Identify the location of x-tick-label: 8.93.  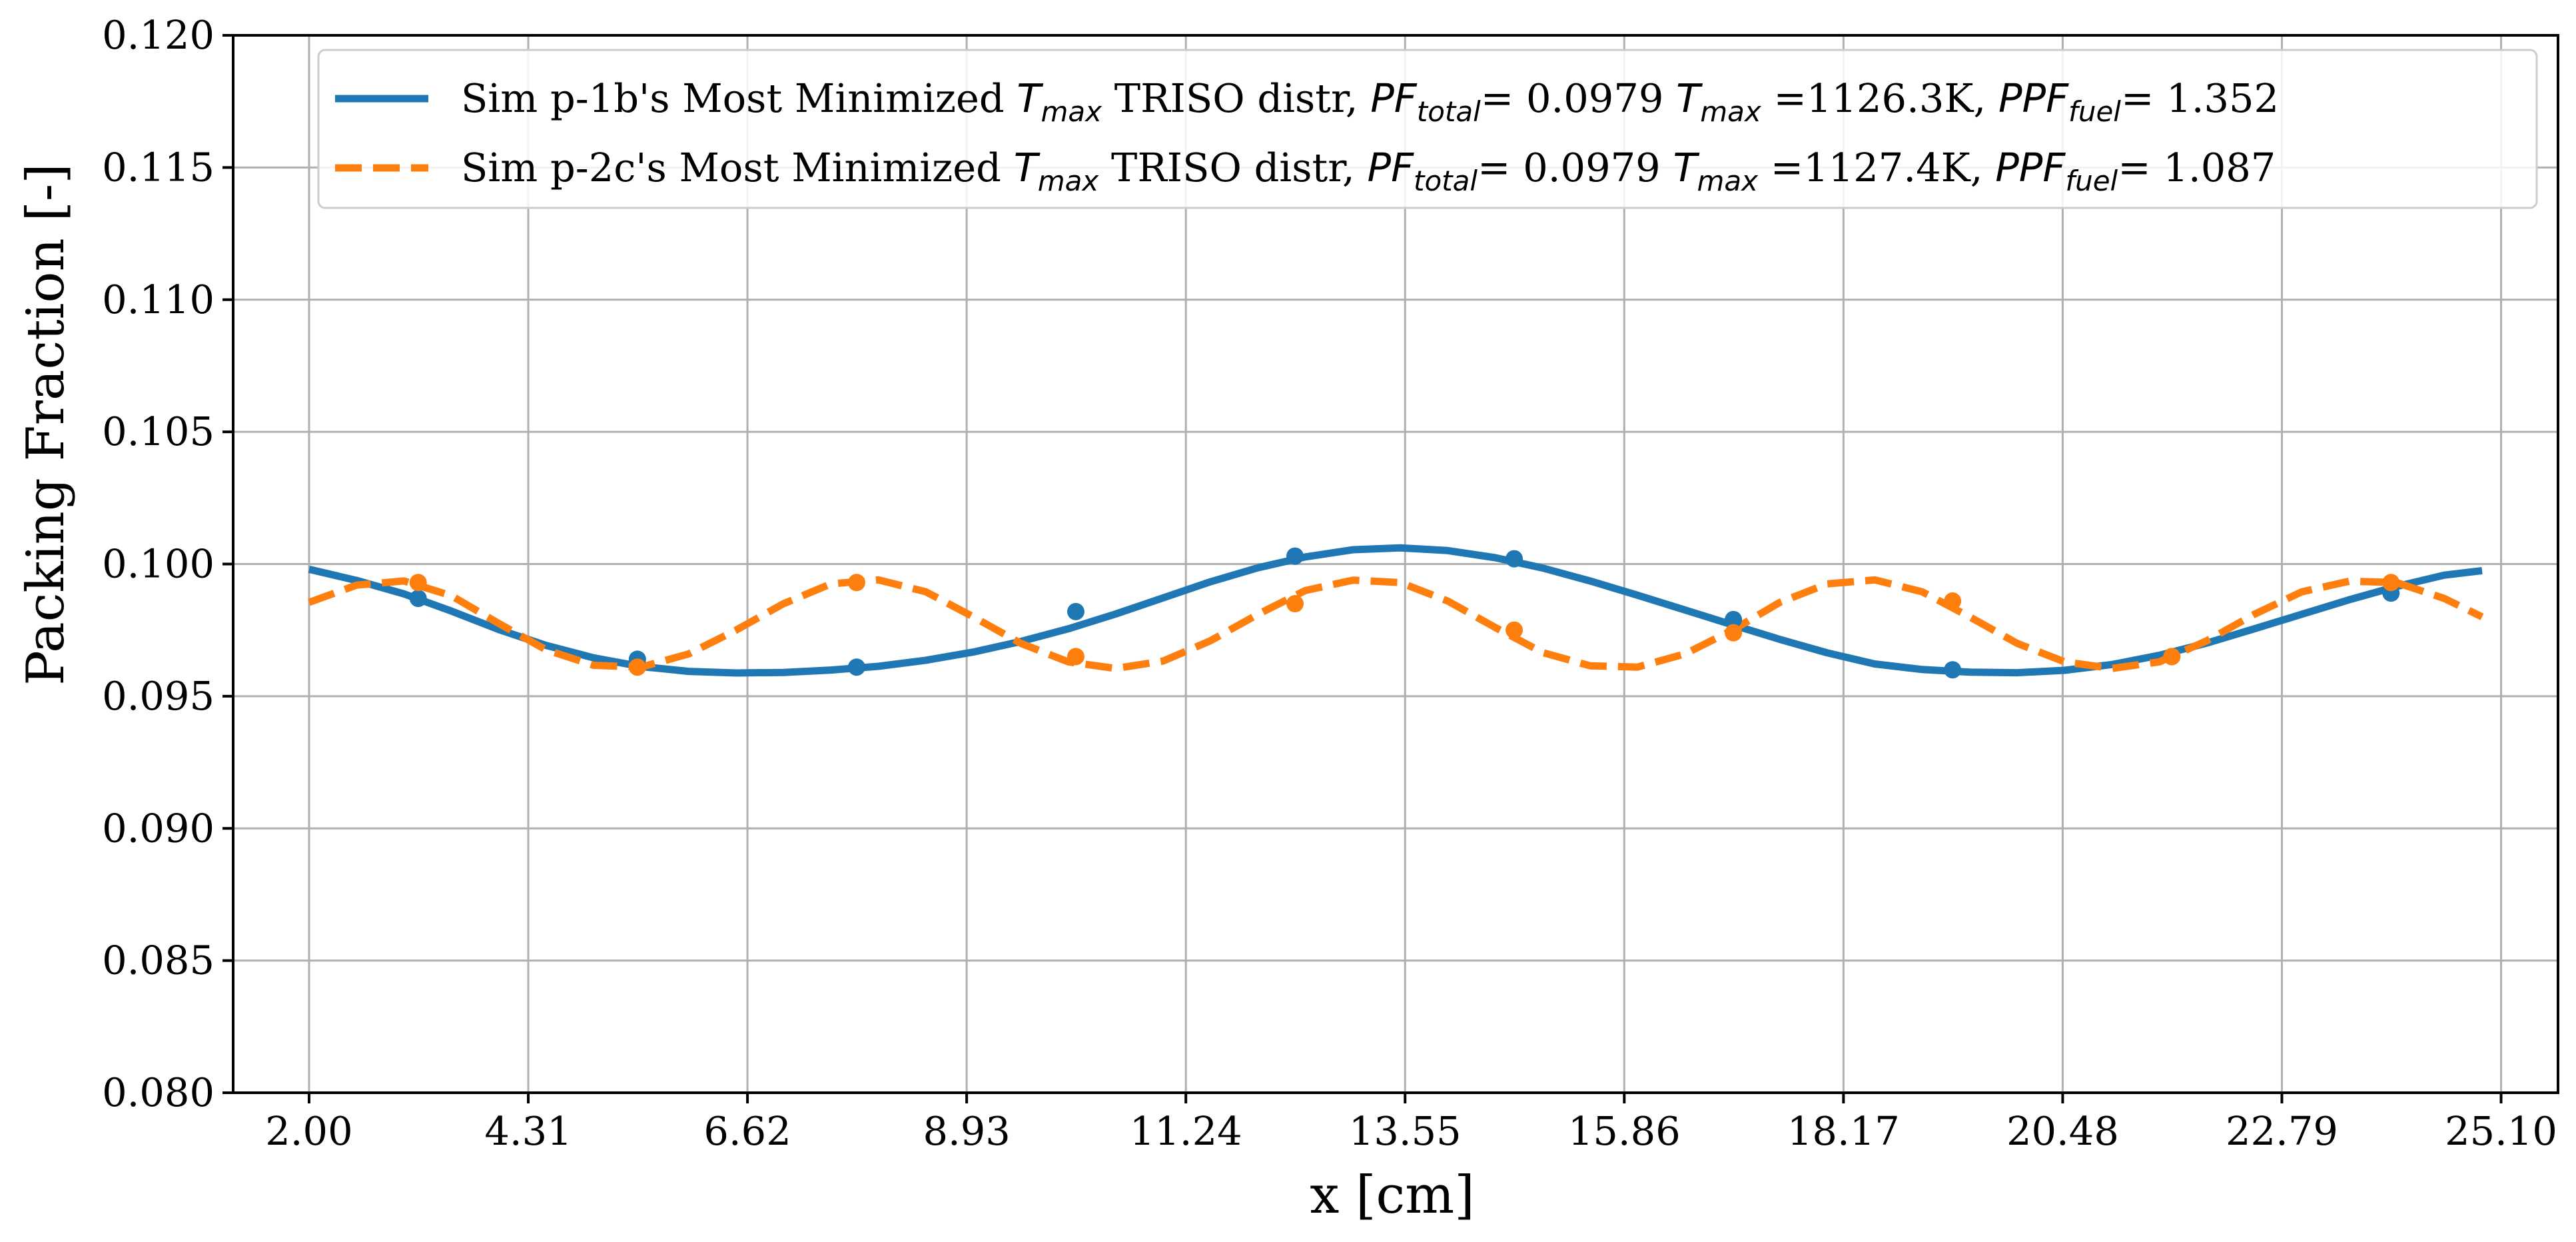
(967, 1131).